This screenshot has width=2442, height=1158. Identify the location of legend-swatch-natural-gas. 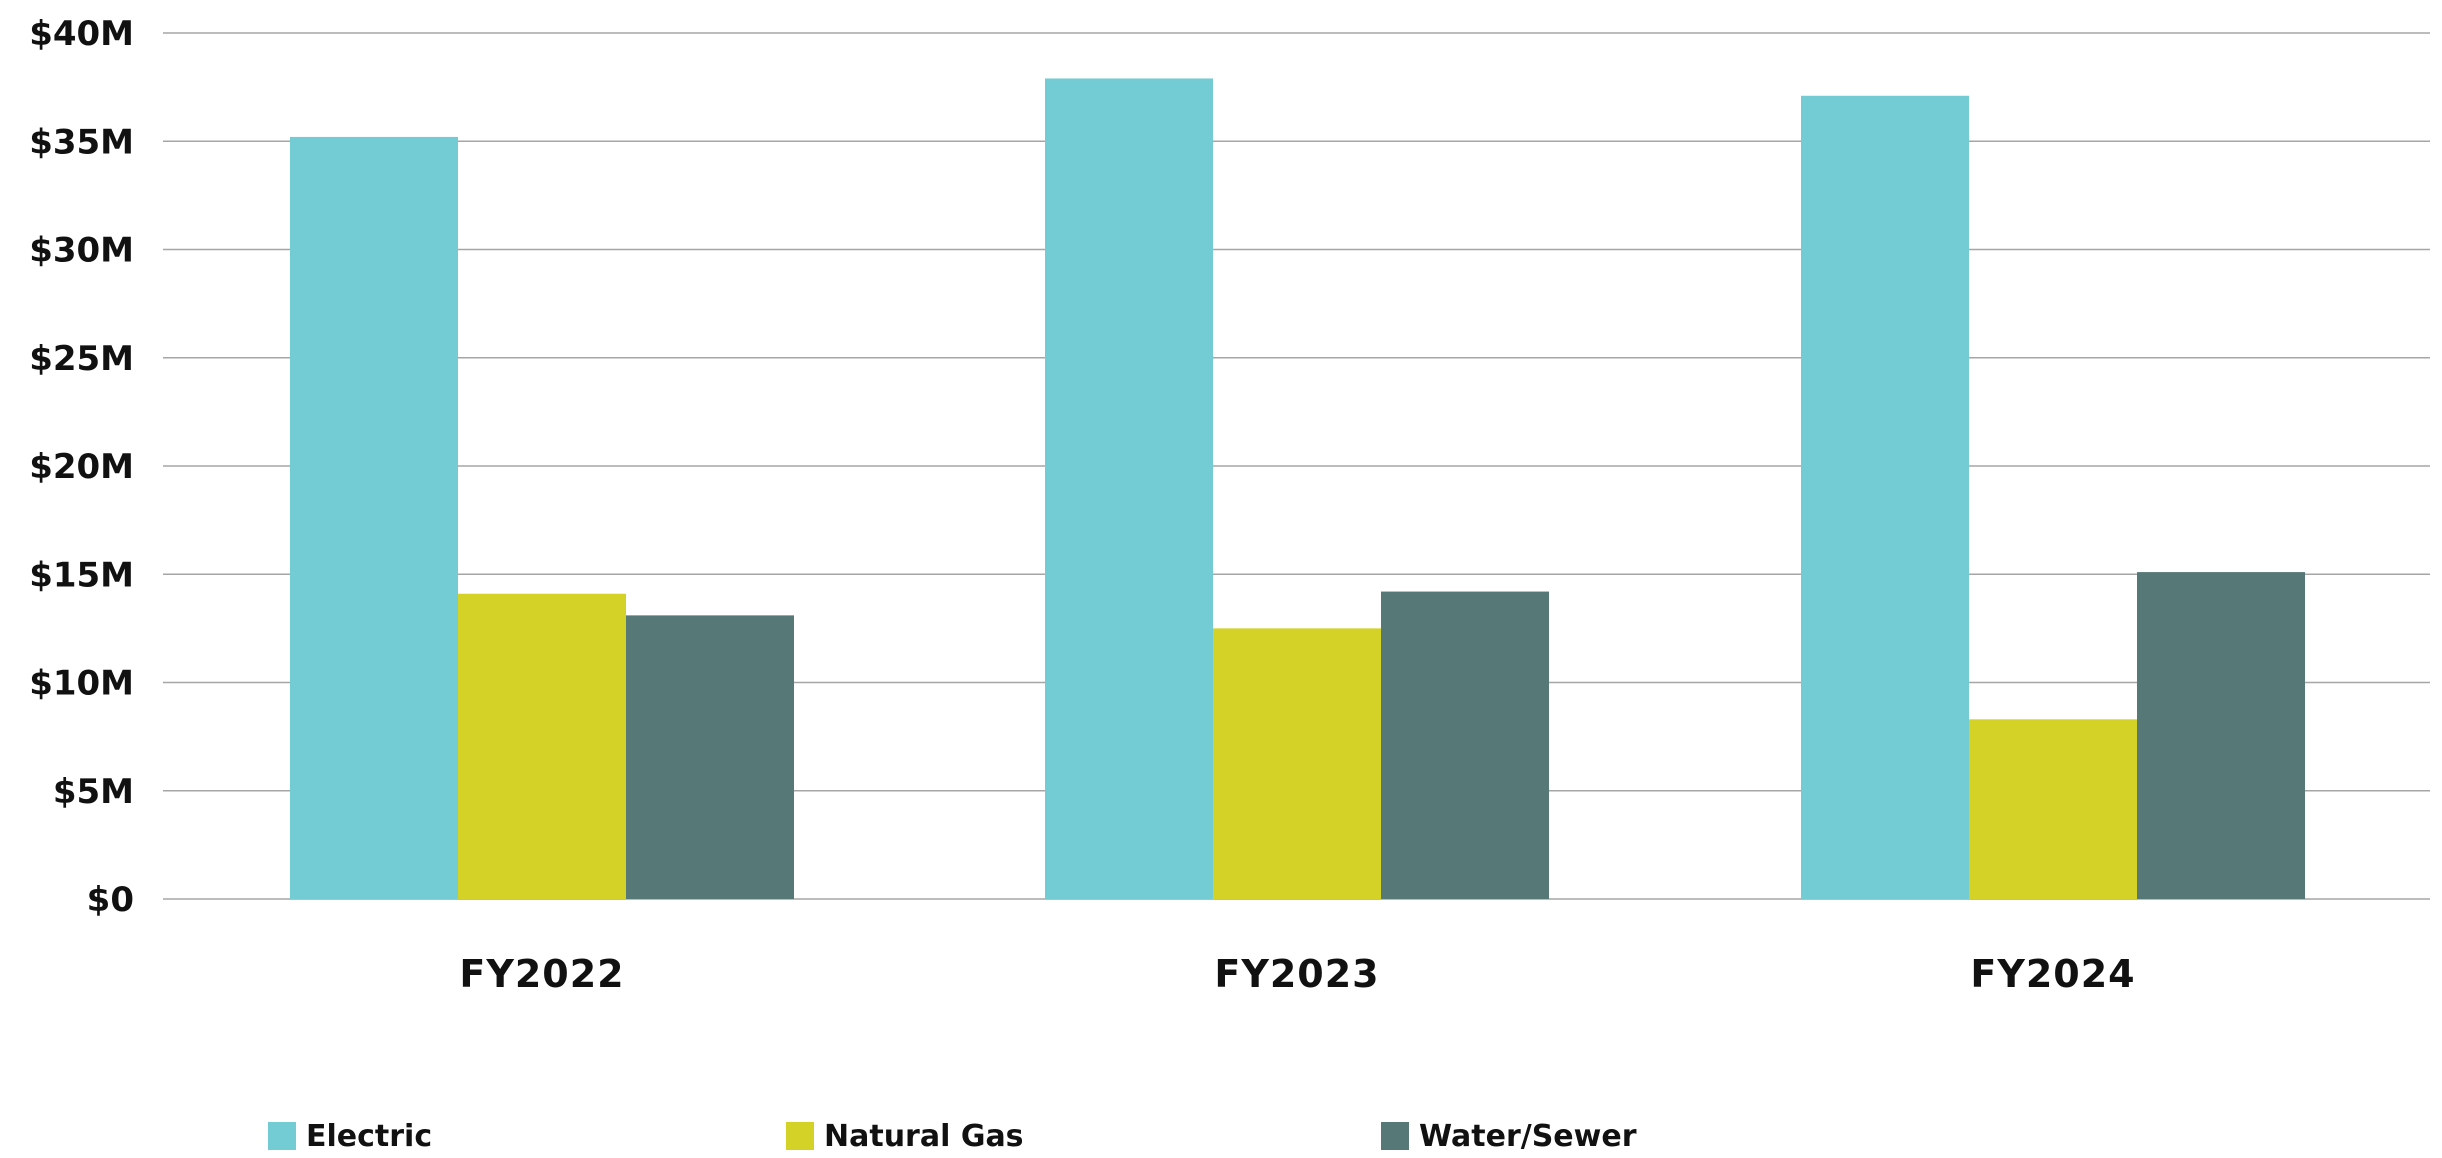
(800, 1136).